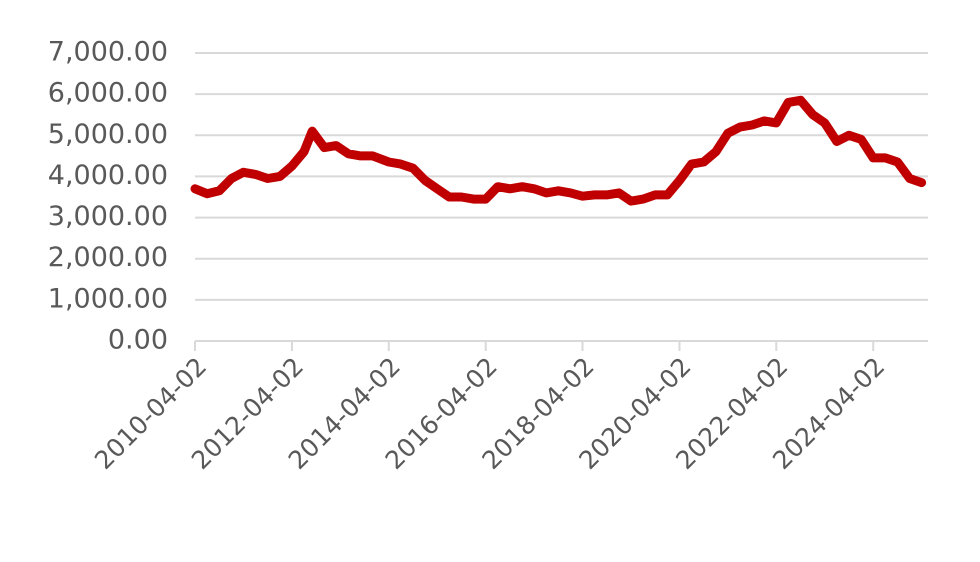 The height and width of the screenshot is (562, 980). I want to click on y-tick-label: 6,000.00, so click(108, 93).